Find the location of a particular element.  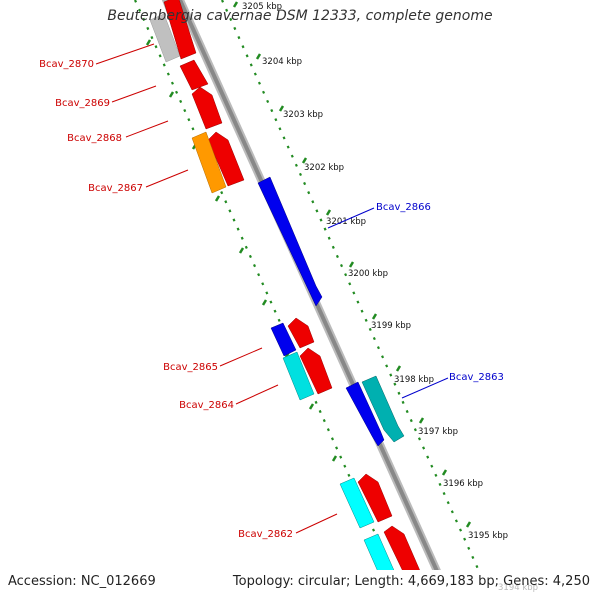

tick-label: 3195 kbp is located at coordinates (488, 536).